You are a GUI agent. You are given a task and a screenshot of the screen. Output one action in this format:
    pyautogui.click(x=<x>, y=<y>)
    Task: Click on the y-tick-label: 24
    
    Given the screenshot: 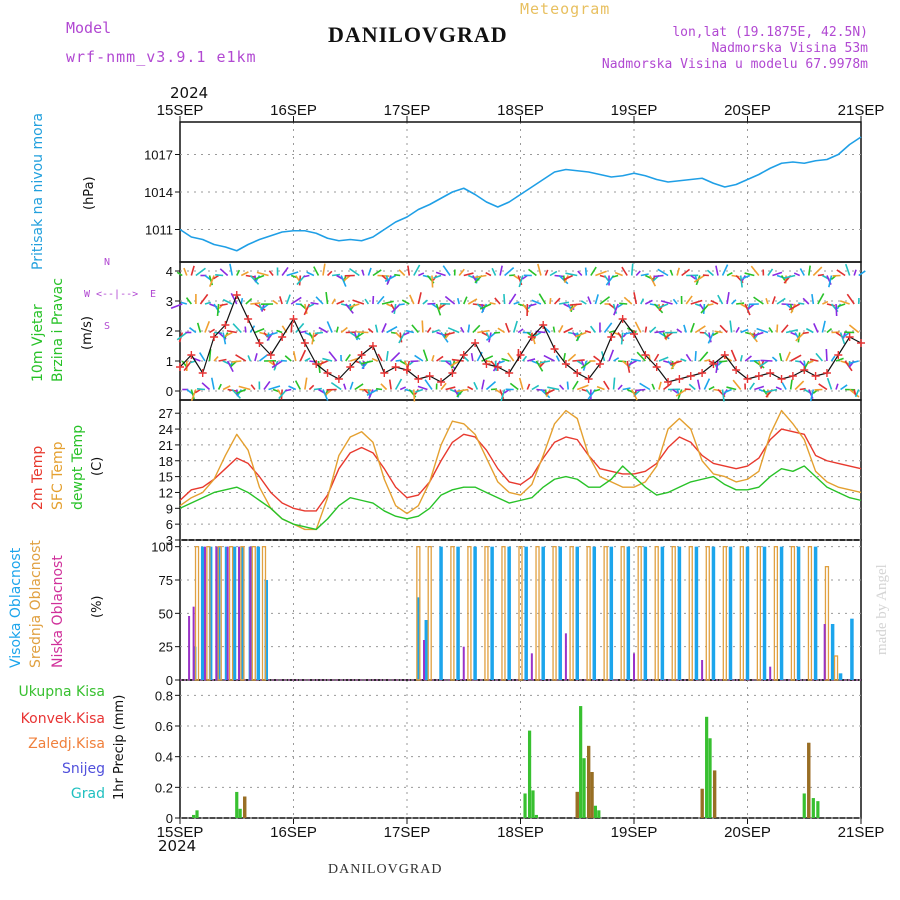 What is the action you would take?
    pyautogui.click(x=166, y=429)
    